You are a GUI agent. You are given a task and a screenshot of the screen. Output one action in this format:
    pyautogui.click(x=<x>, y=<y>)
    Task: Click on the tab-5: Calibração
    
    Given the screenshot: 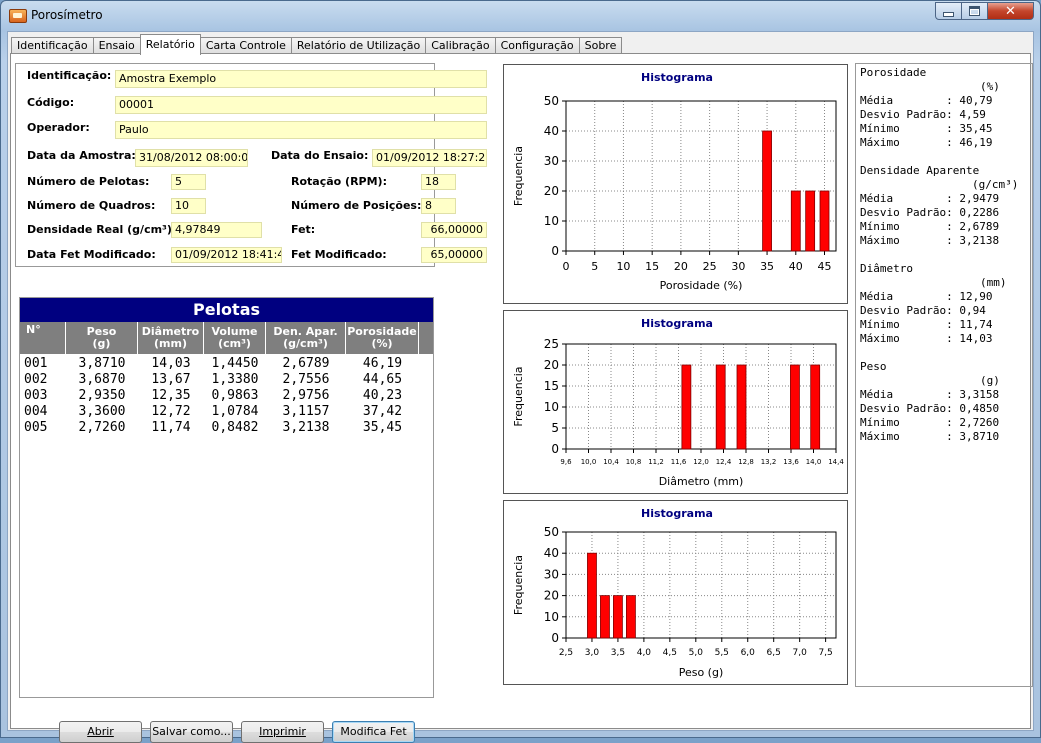 What is the action you would take?
    pyautogui.click(x=460, y=46)
    